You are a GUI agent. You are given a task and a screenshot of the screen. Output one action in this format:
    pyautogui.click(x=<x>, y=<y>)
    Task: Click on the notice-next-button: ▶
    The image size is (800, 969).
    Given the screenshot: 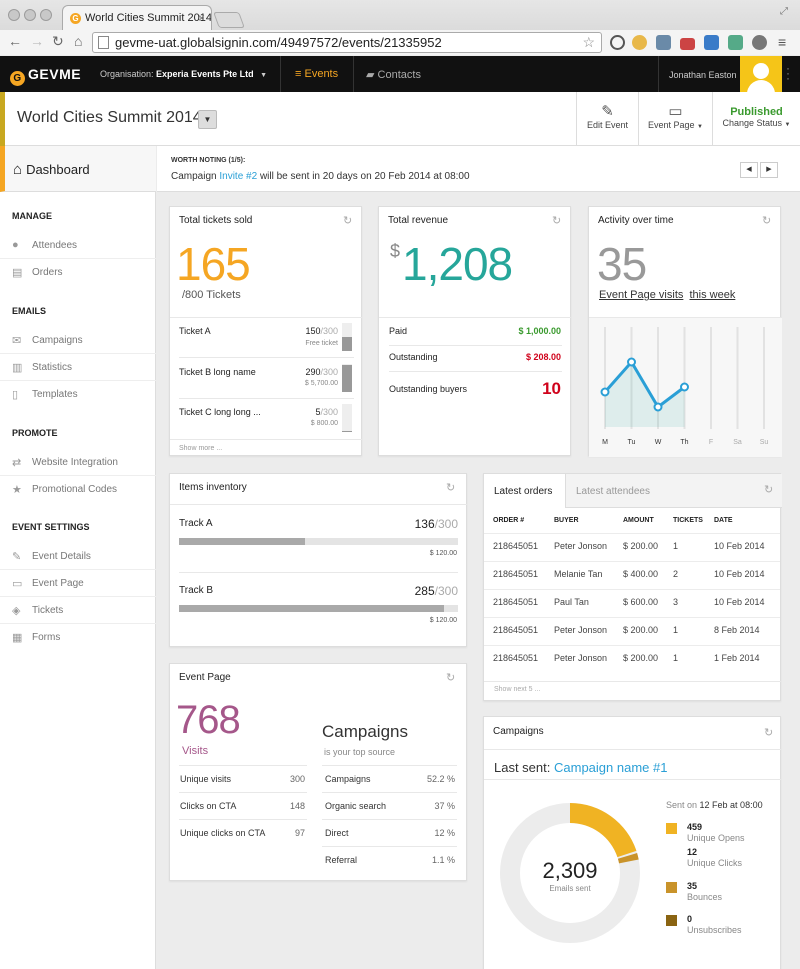 What is the action you would take?
    pyautogui.click(x=769, y=170)
    